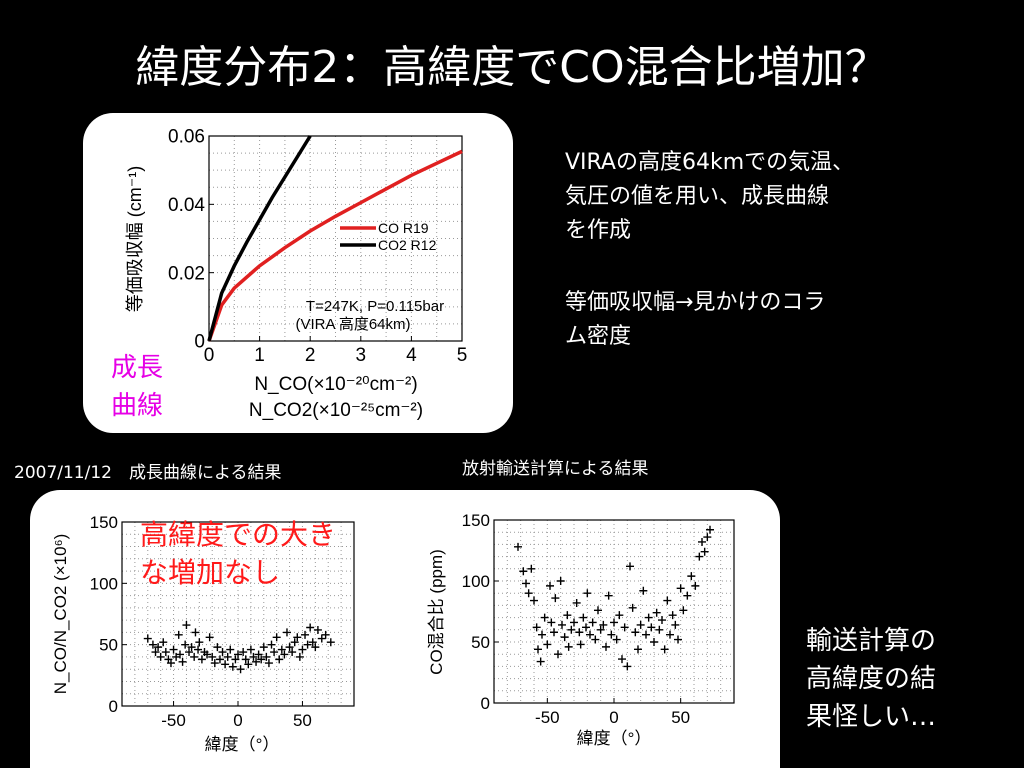  What do you see at coordinates (302, 720) in the screenshot?
I see `x-tick-label: 50` at bounding box center [302, 720].